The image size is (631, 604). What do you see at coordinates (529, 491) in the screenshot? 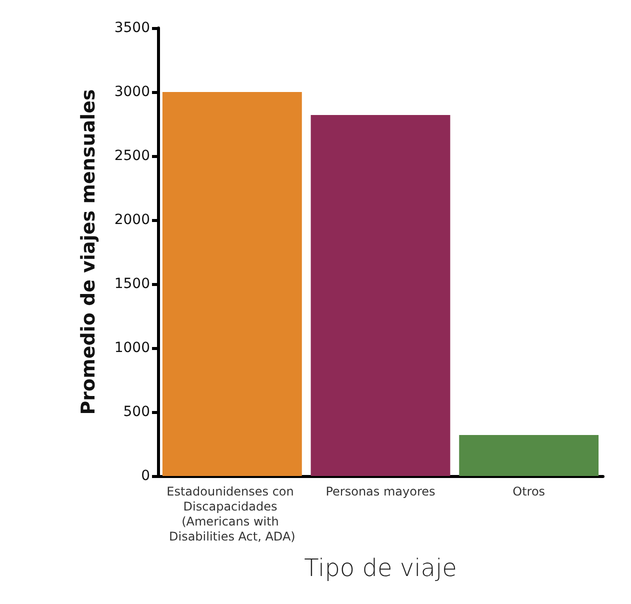
I see `x-tick-label: Otros` at bounding box center [529, 491].